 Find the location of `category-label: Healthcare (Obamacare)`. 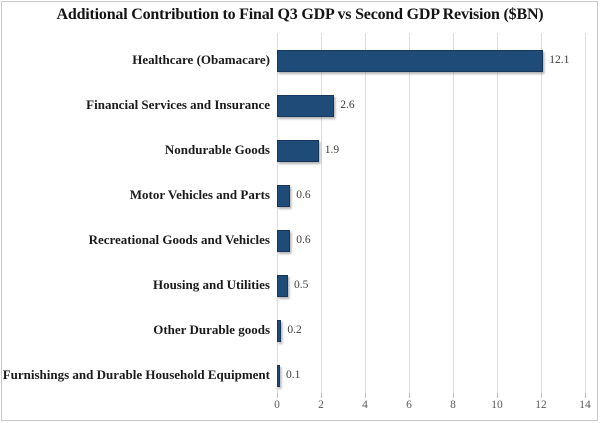

category-label: Healthcare (Obamacare) is located at coordinates (201, 59).